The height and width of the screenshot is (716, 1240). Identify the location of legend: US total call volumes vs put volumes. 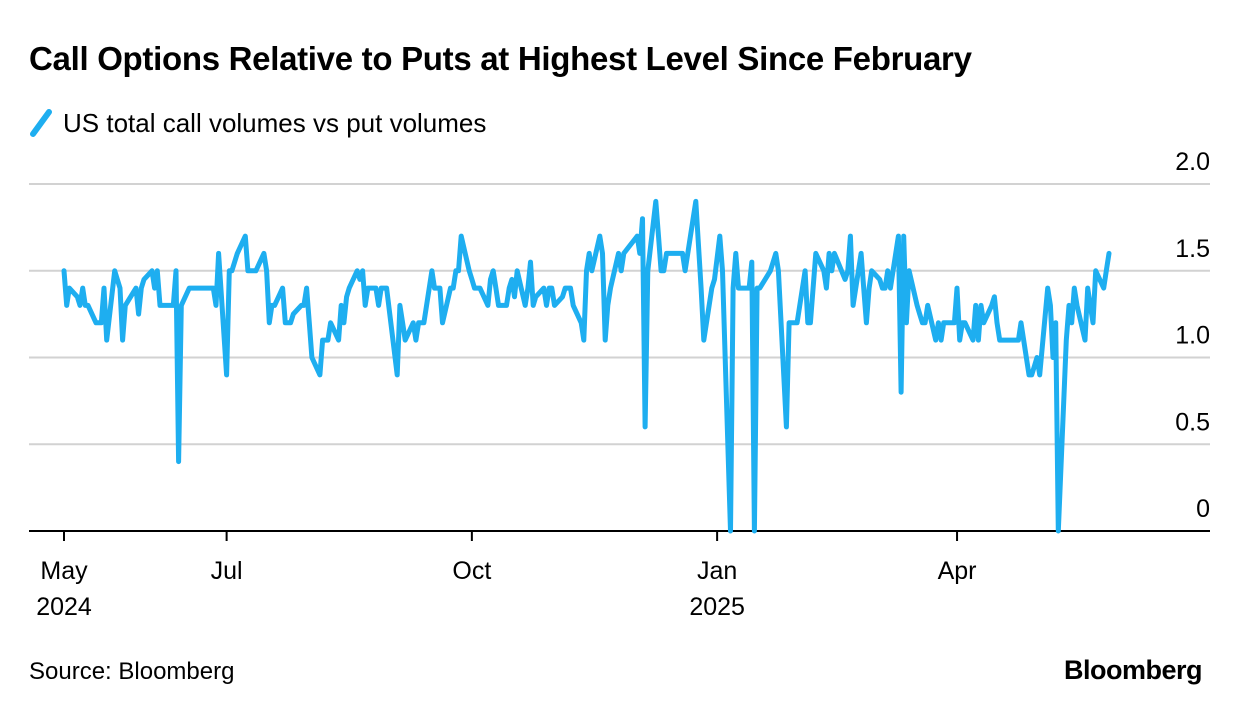
(257, 123).